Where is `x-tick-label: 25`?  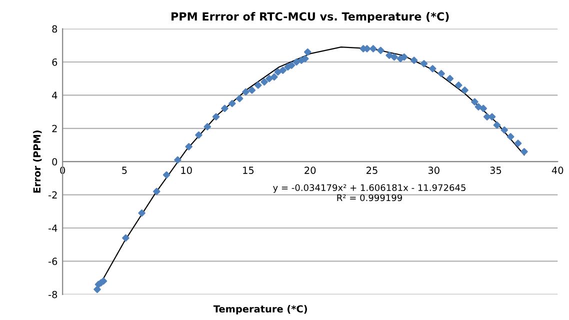
x-tick-label: 25 is located at coordinates (372, 170).